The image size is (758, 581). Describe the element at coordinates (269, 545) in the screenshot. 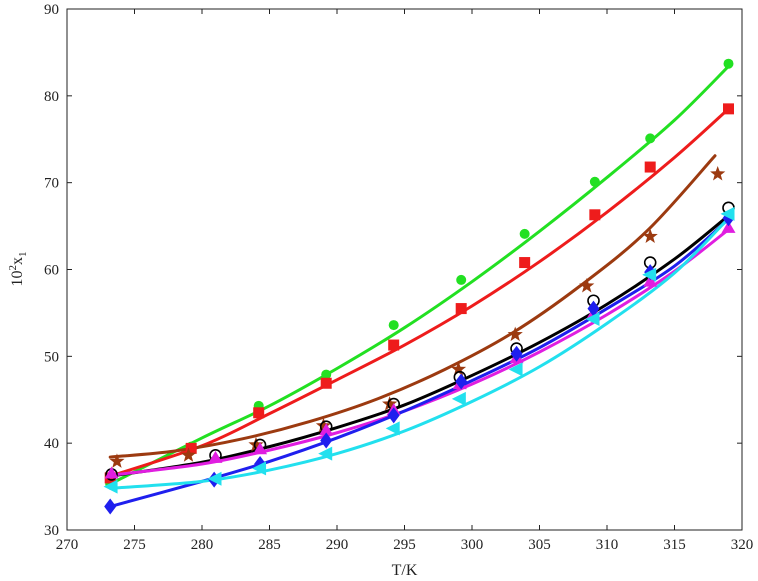

I see `x-tick-label: 285` at that location.